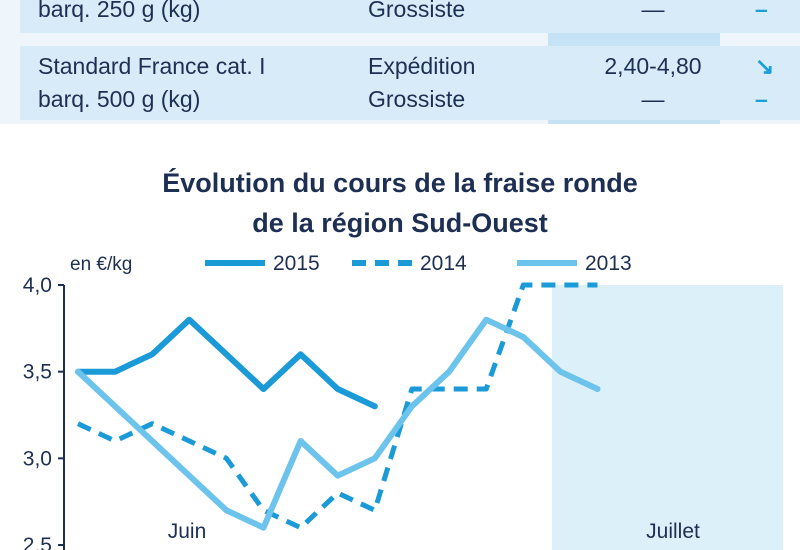 The height and width of the screenshot is (550, 800). What do you see at coordinates (443, 263) in the screenshot?
I see `legend-label-2014: 2014` at bounding box center [443, 263].